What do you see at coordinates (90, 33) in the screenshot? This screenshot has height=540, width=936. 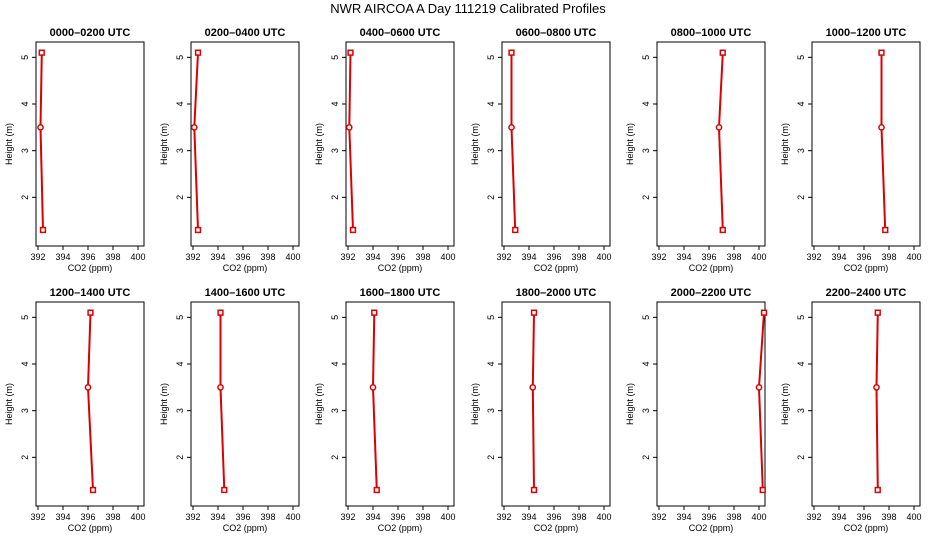 I see `panel-title: 0000–0200 UTC` at bounding box center [90, 33].